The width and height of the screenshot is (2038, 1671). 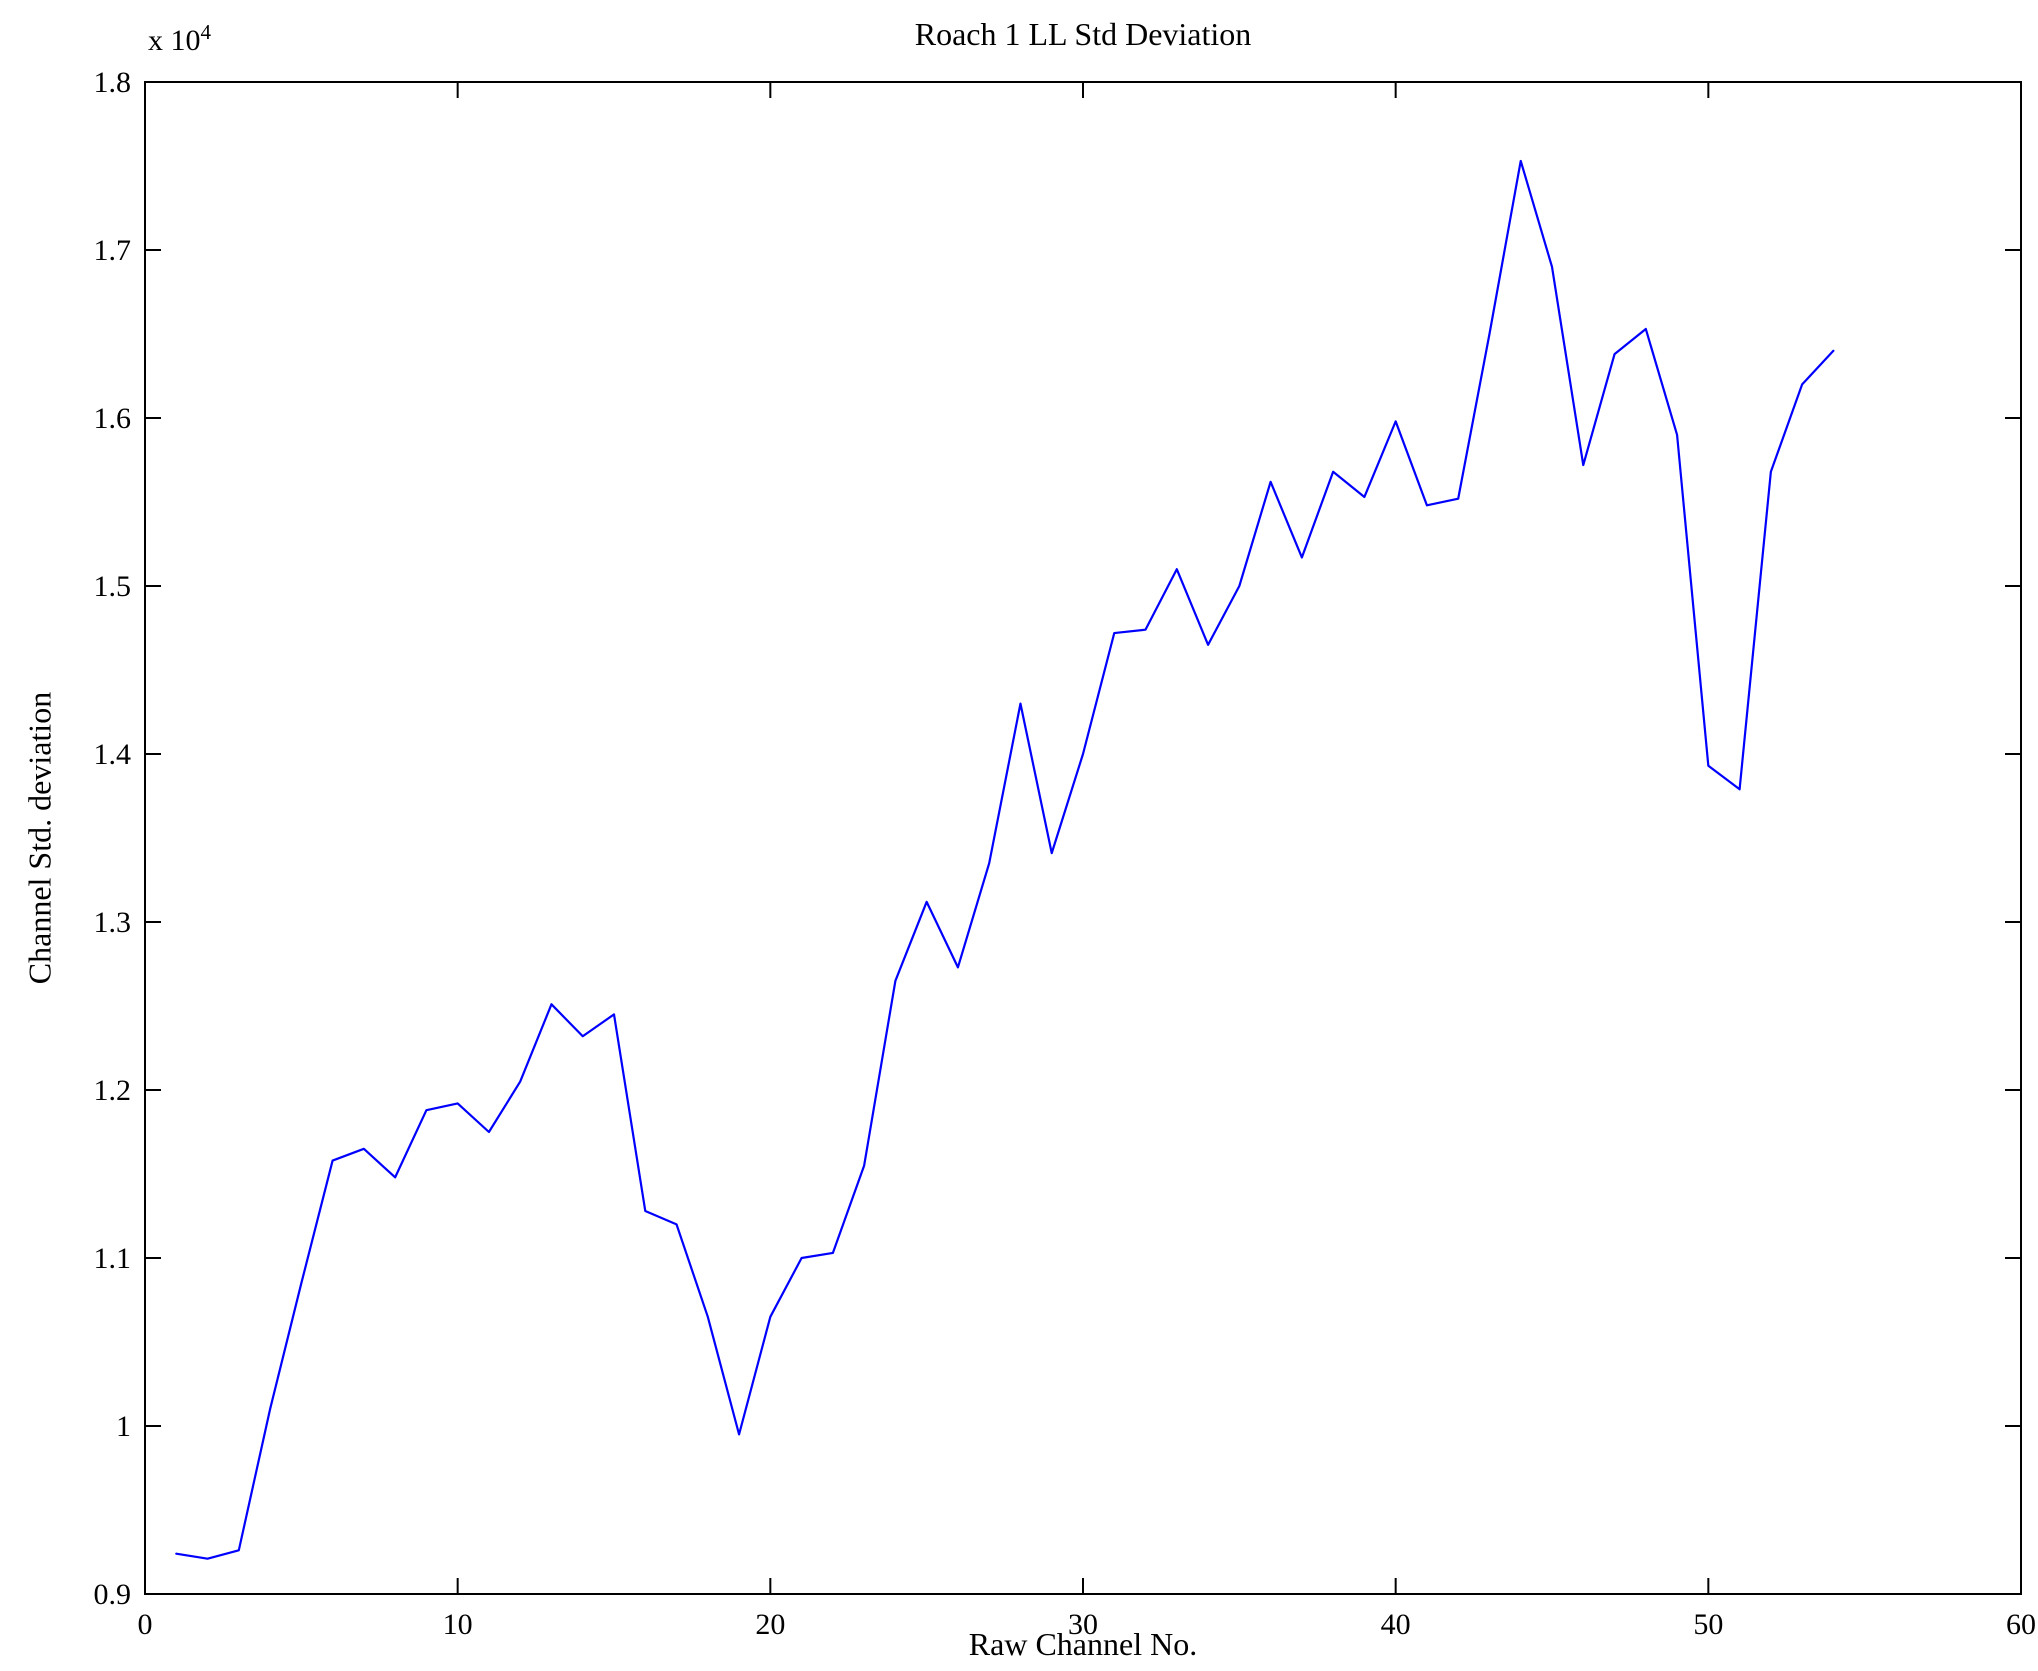 What do you see at coordinates (1083, 34) in the screenshot?
I see `chart-title: Roach 1 LL Std Deviation` at bounding box center [1083, 34].